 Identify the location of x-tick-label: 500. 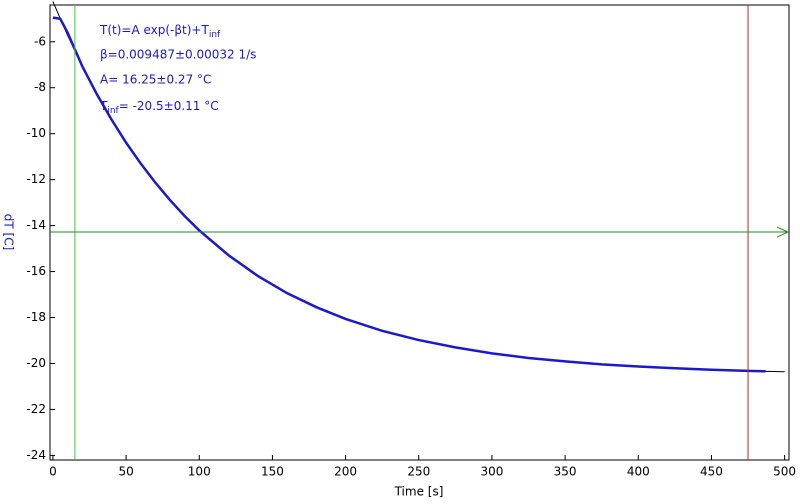
(784, 472).